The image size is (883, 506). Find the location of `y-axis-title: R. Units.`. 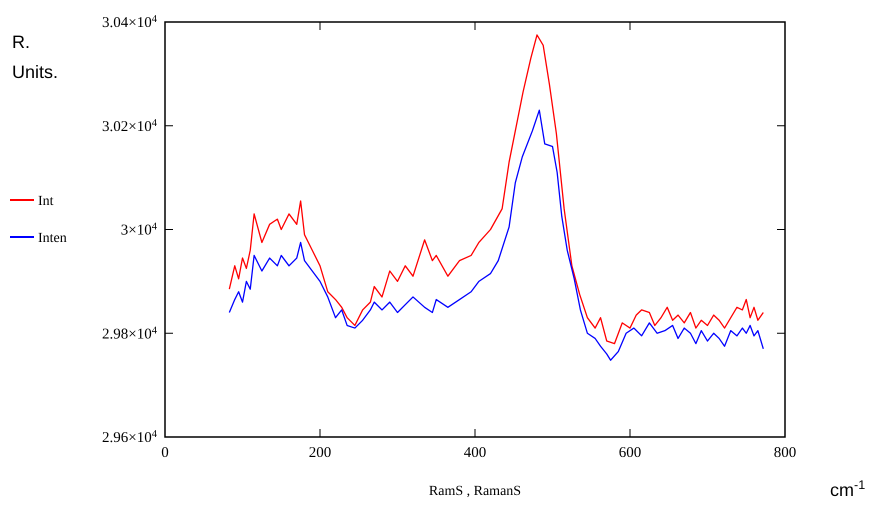

y-axis-title: R. Units. is located at coordinates (35, 57).